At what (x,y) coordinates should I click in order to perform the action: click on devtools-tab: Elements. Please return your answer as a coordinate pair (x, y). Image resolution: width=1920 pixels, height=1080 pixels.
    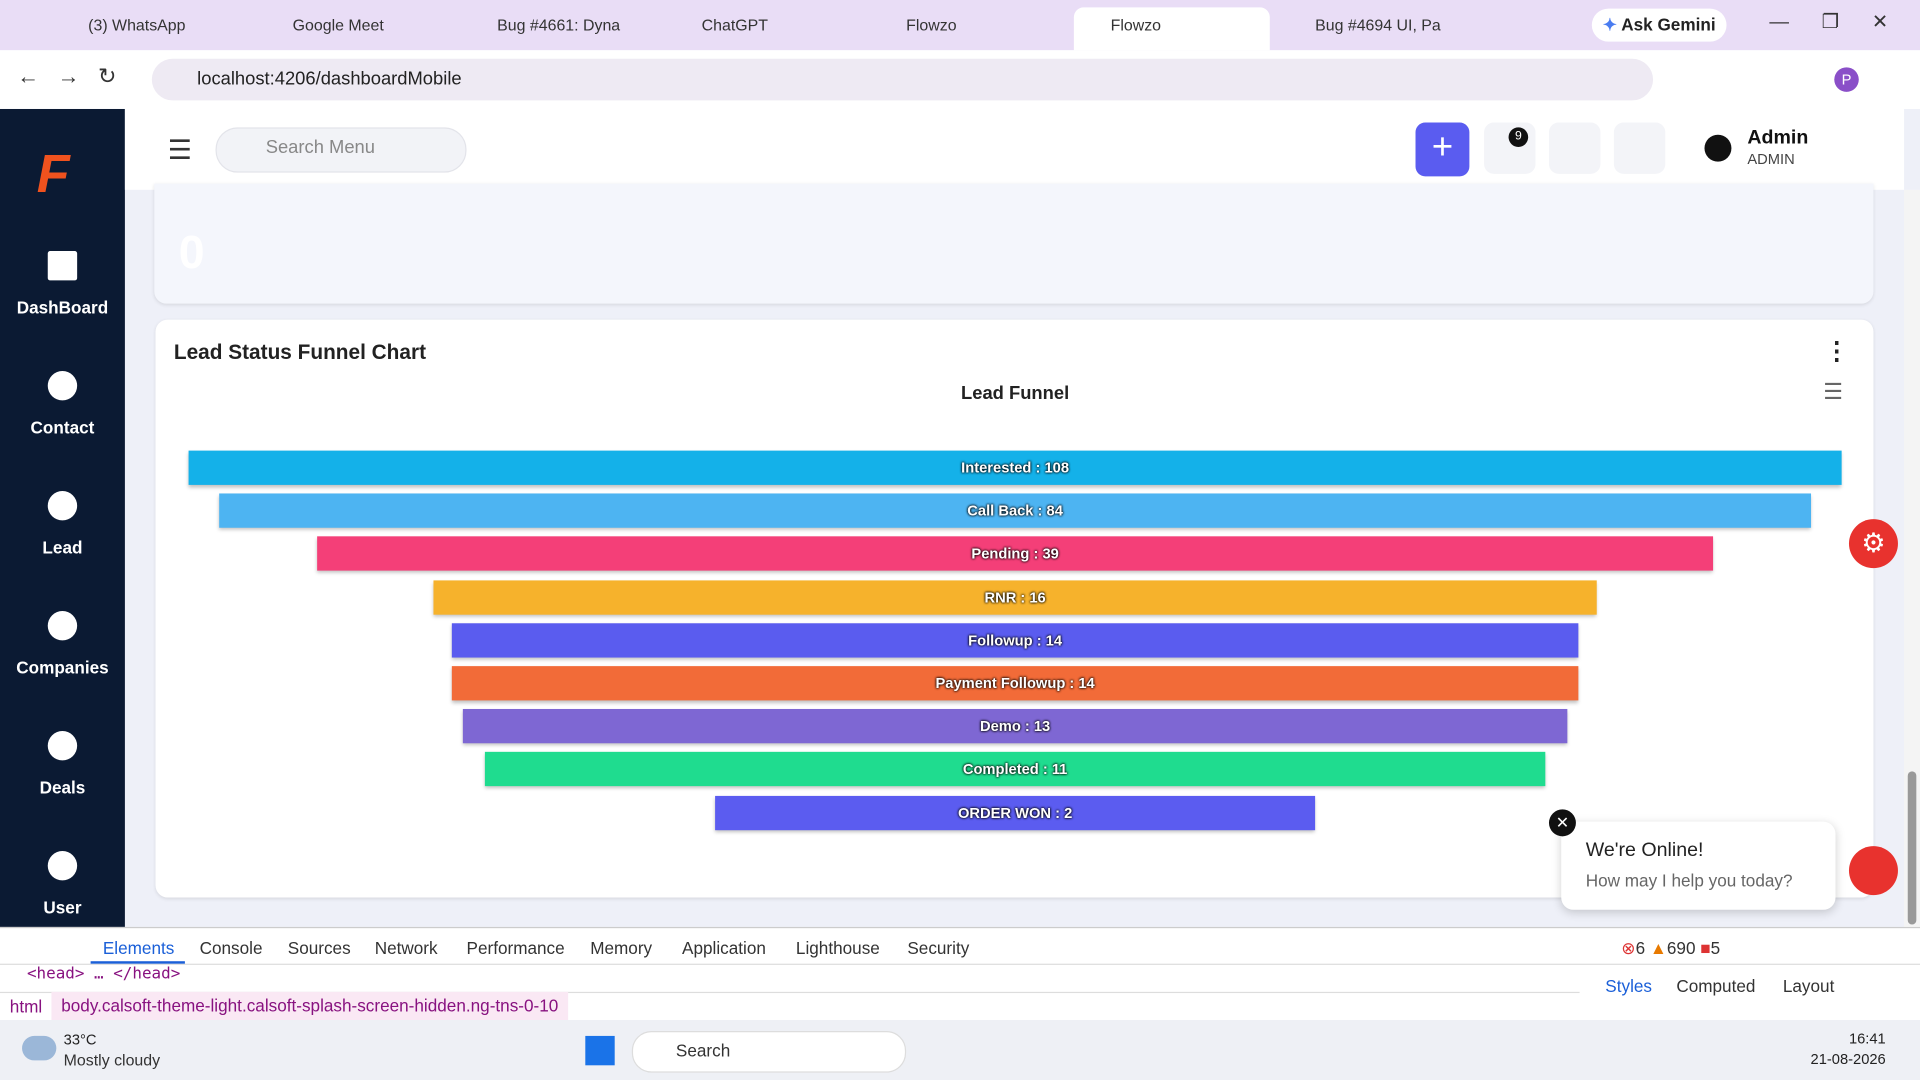
    Looking at the image, I should click on (138, 947).